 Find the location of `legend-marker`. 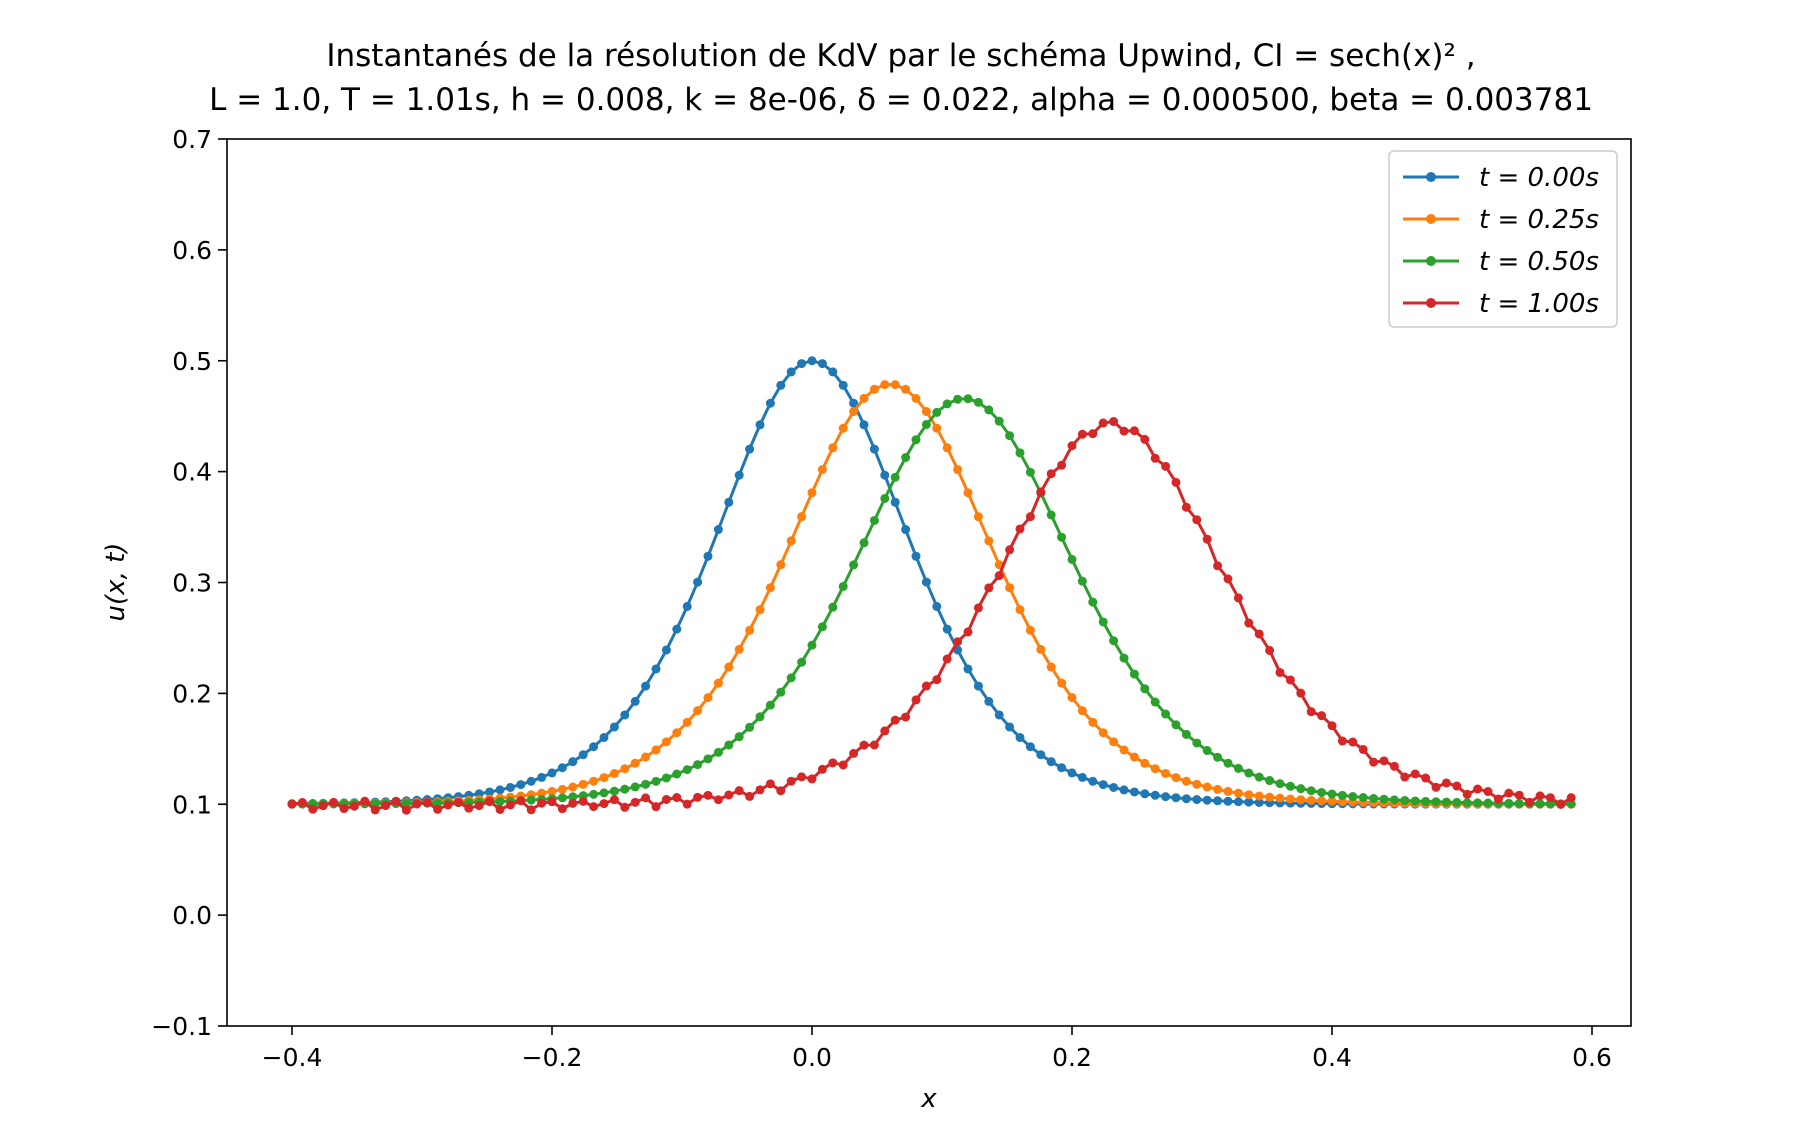

legend-marker is located at coordinates (1431, 219).